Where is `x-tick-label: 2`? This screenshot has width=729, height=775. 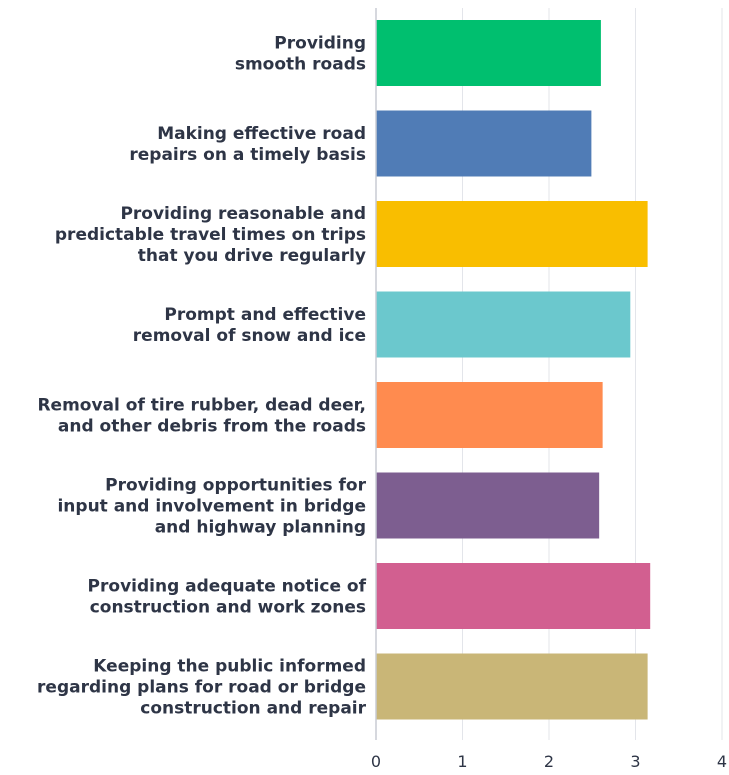 x-tick-label: 2 is located at coordinates (549, 761).